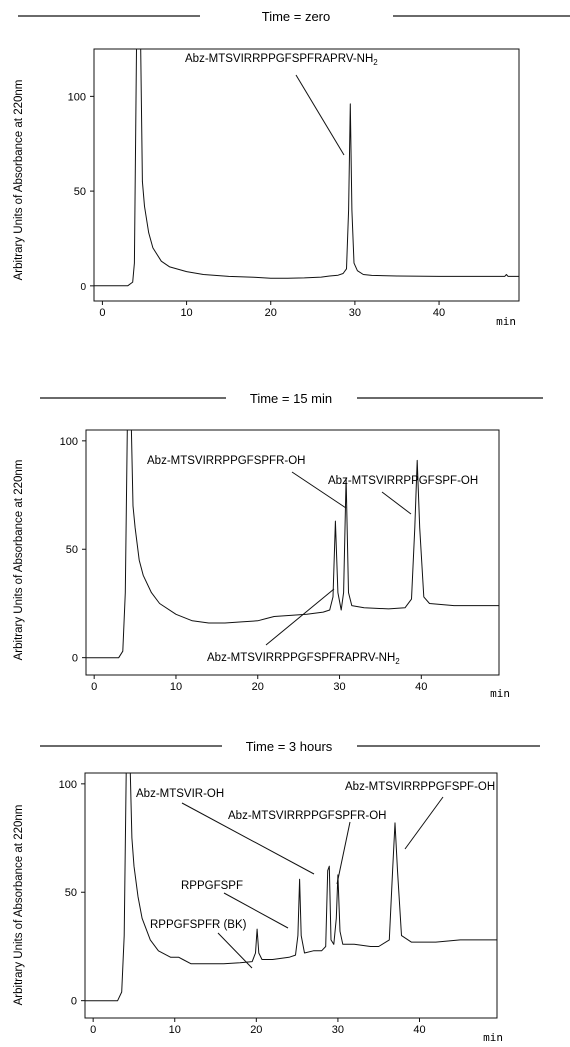 The width and height of the screenshot is (570, 1047). I want to click on peak-annotation: RPPGFSPF, so click(235, 904).